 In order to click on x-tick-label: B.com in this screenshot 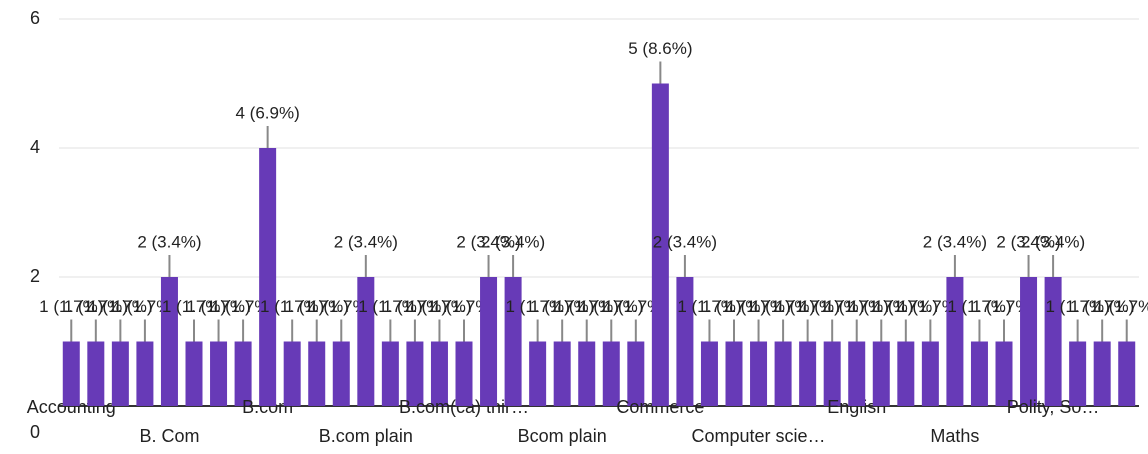, I will do `click(267, 407)`.